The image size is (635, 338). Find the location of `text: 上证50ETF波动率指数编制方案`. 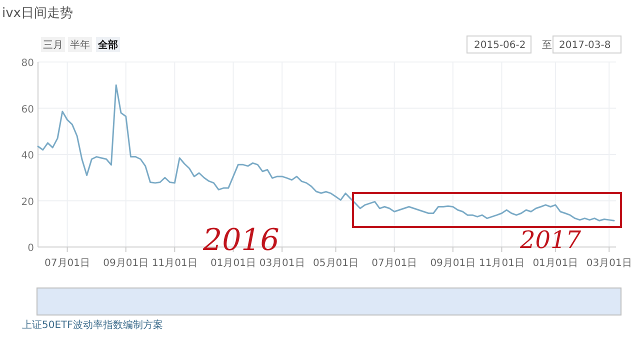

text: 上证50ETF波动率指数编制方案 is located at coordinates (92, 325).